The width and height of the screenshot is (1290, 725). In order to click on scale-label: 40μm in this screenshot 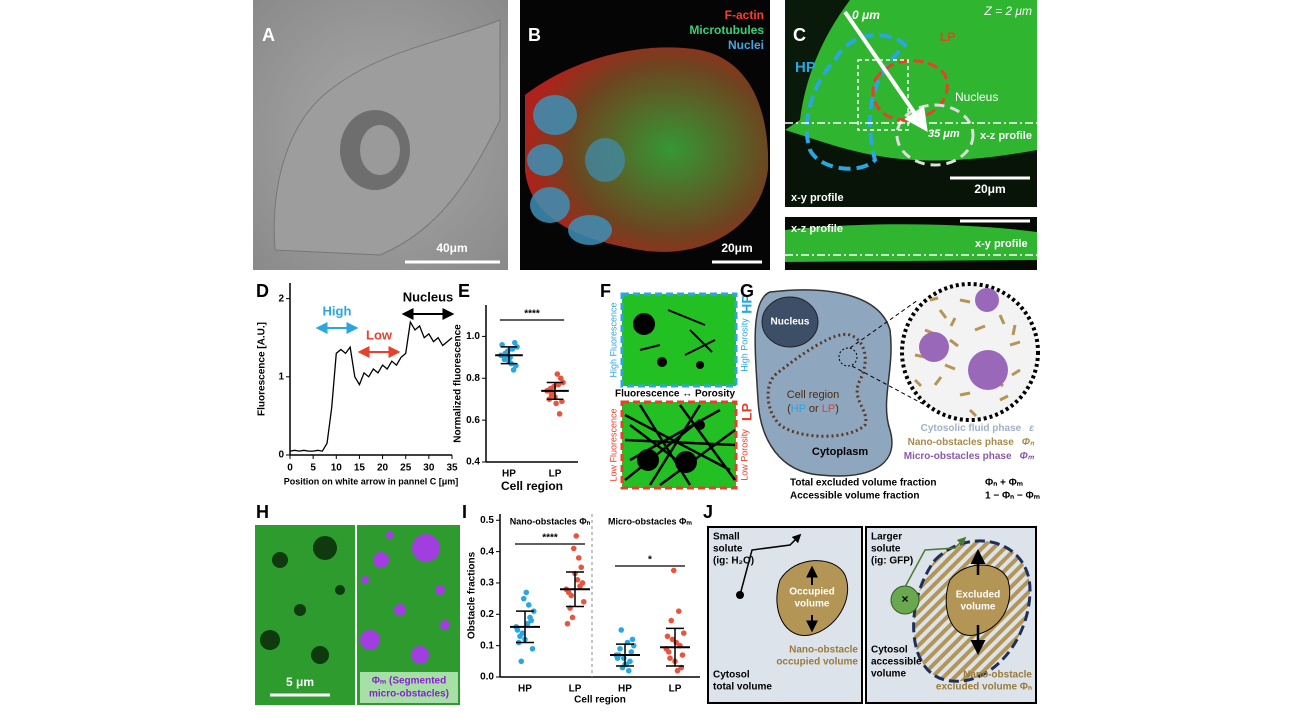, I will do `click(451, 248)`.